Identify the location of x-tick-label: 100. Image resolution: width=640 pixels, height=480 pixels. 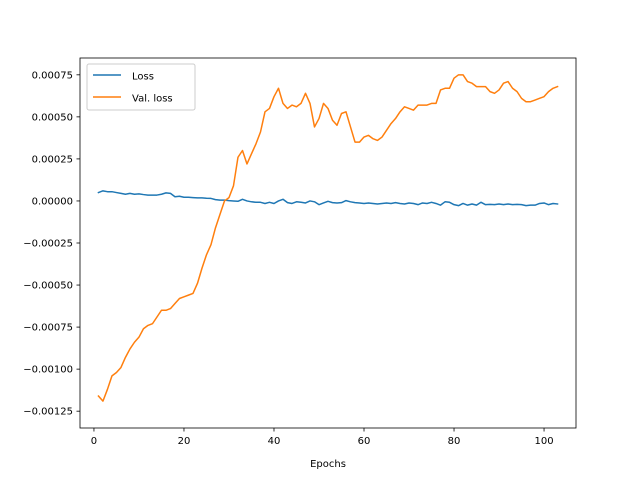
(543, 441).